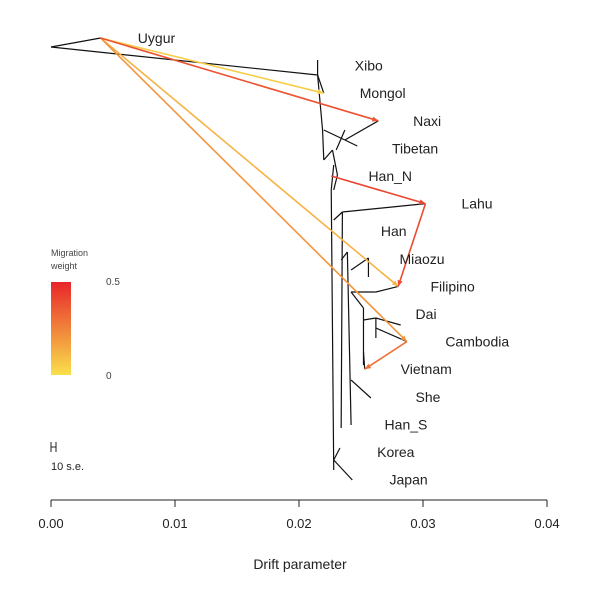 This screenshot has width=600, height=593. What do you see at coordinates (109, 376) in the screenshot?
I see `legend-min-label: 0` at bounding box center [109, 376].